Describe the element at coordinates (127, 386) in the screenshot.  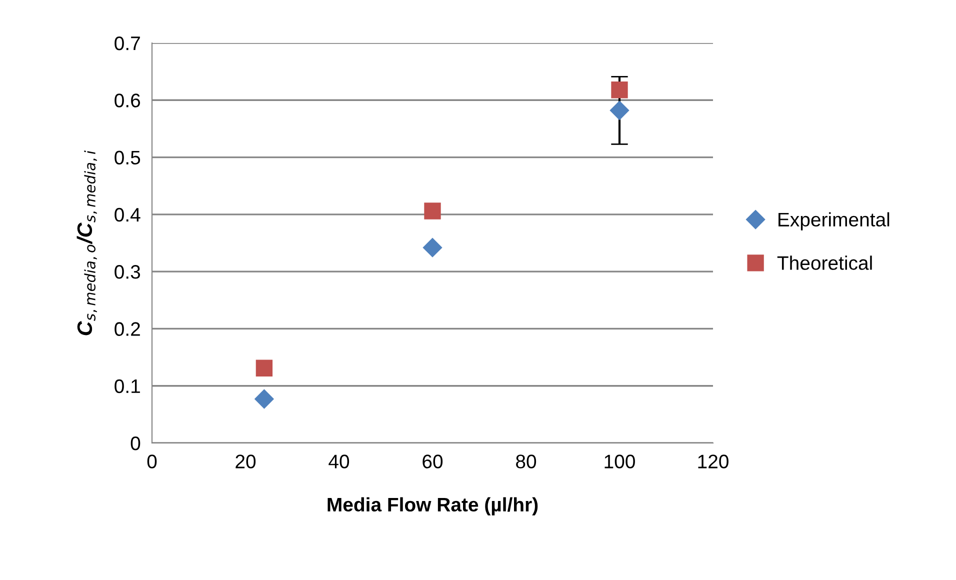
I see `y-tick-label: 0.1` at that location.